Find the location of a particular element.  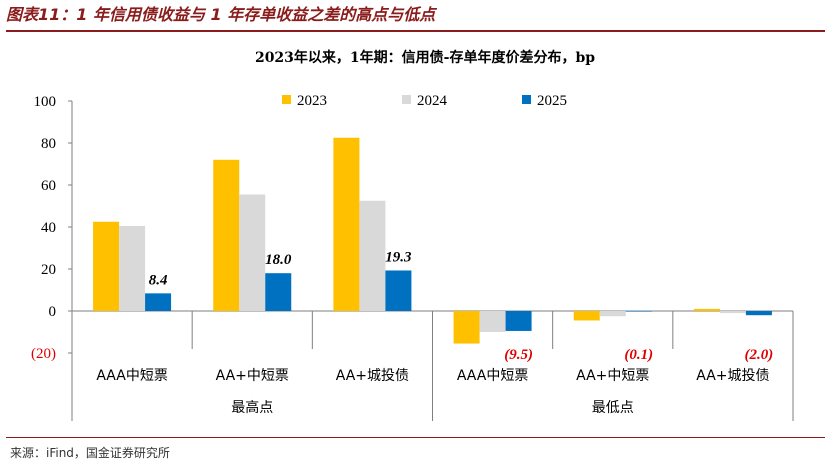

y-tick-label: 60 is located at coordinates (48, 186).